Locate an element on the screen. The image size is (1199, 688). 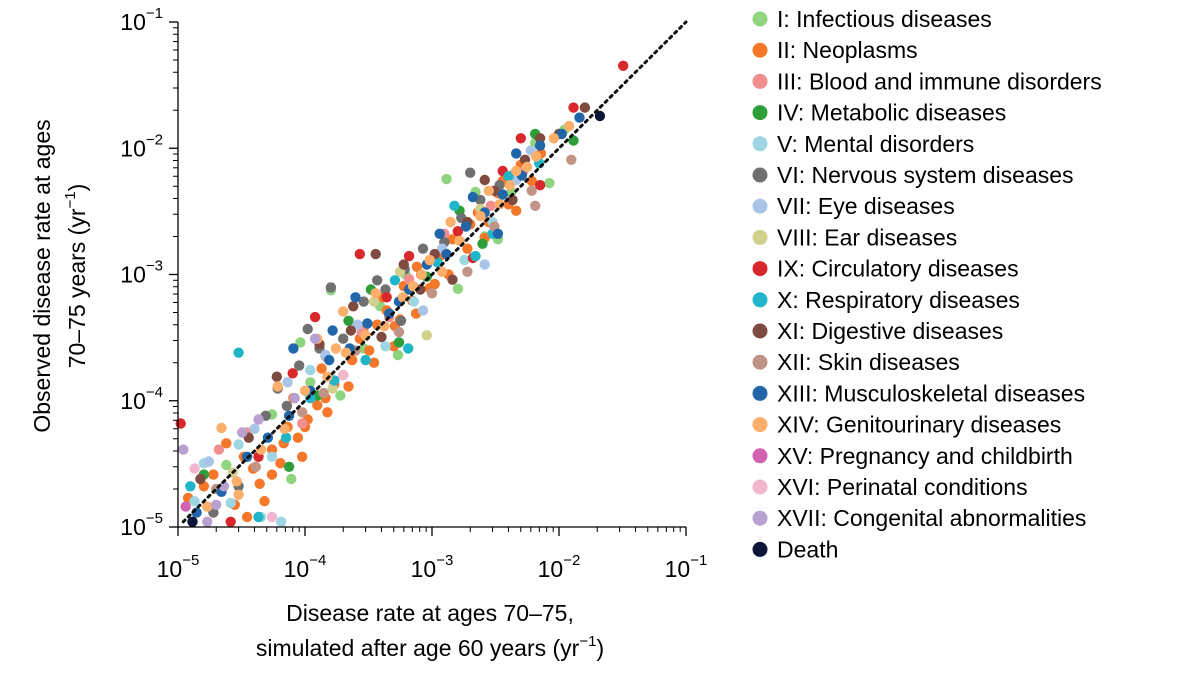
legend-item: IX: Circulatory diseases is located at coordinates (885, 269).